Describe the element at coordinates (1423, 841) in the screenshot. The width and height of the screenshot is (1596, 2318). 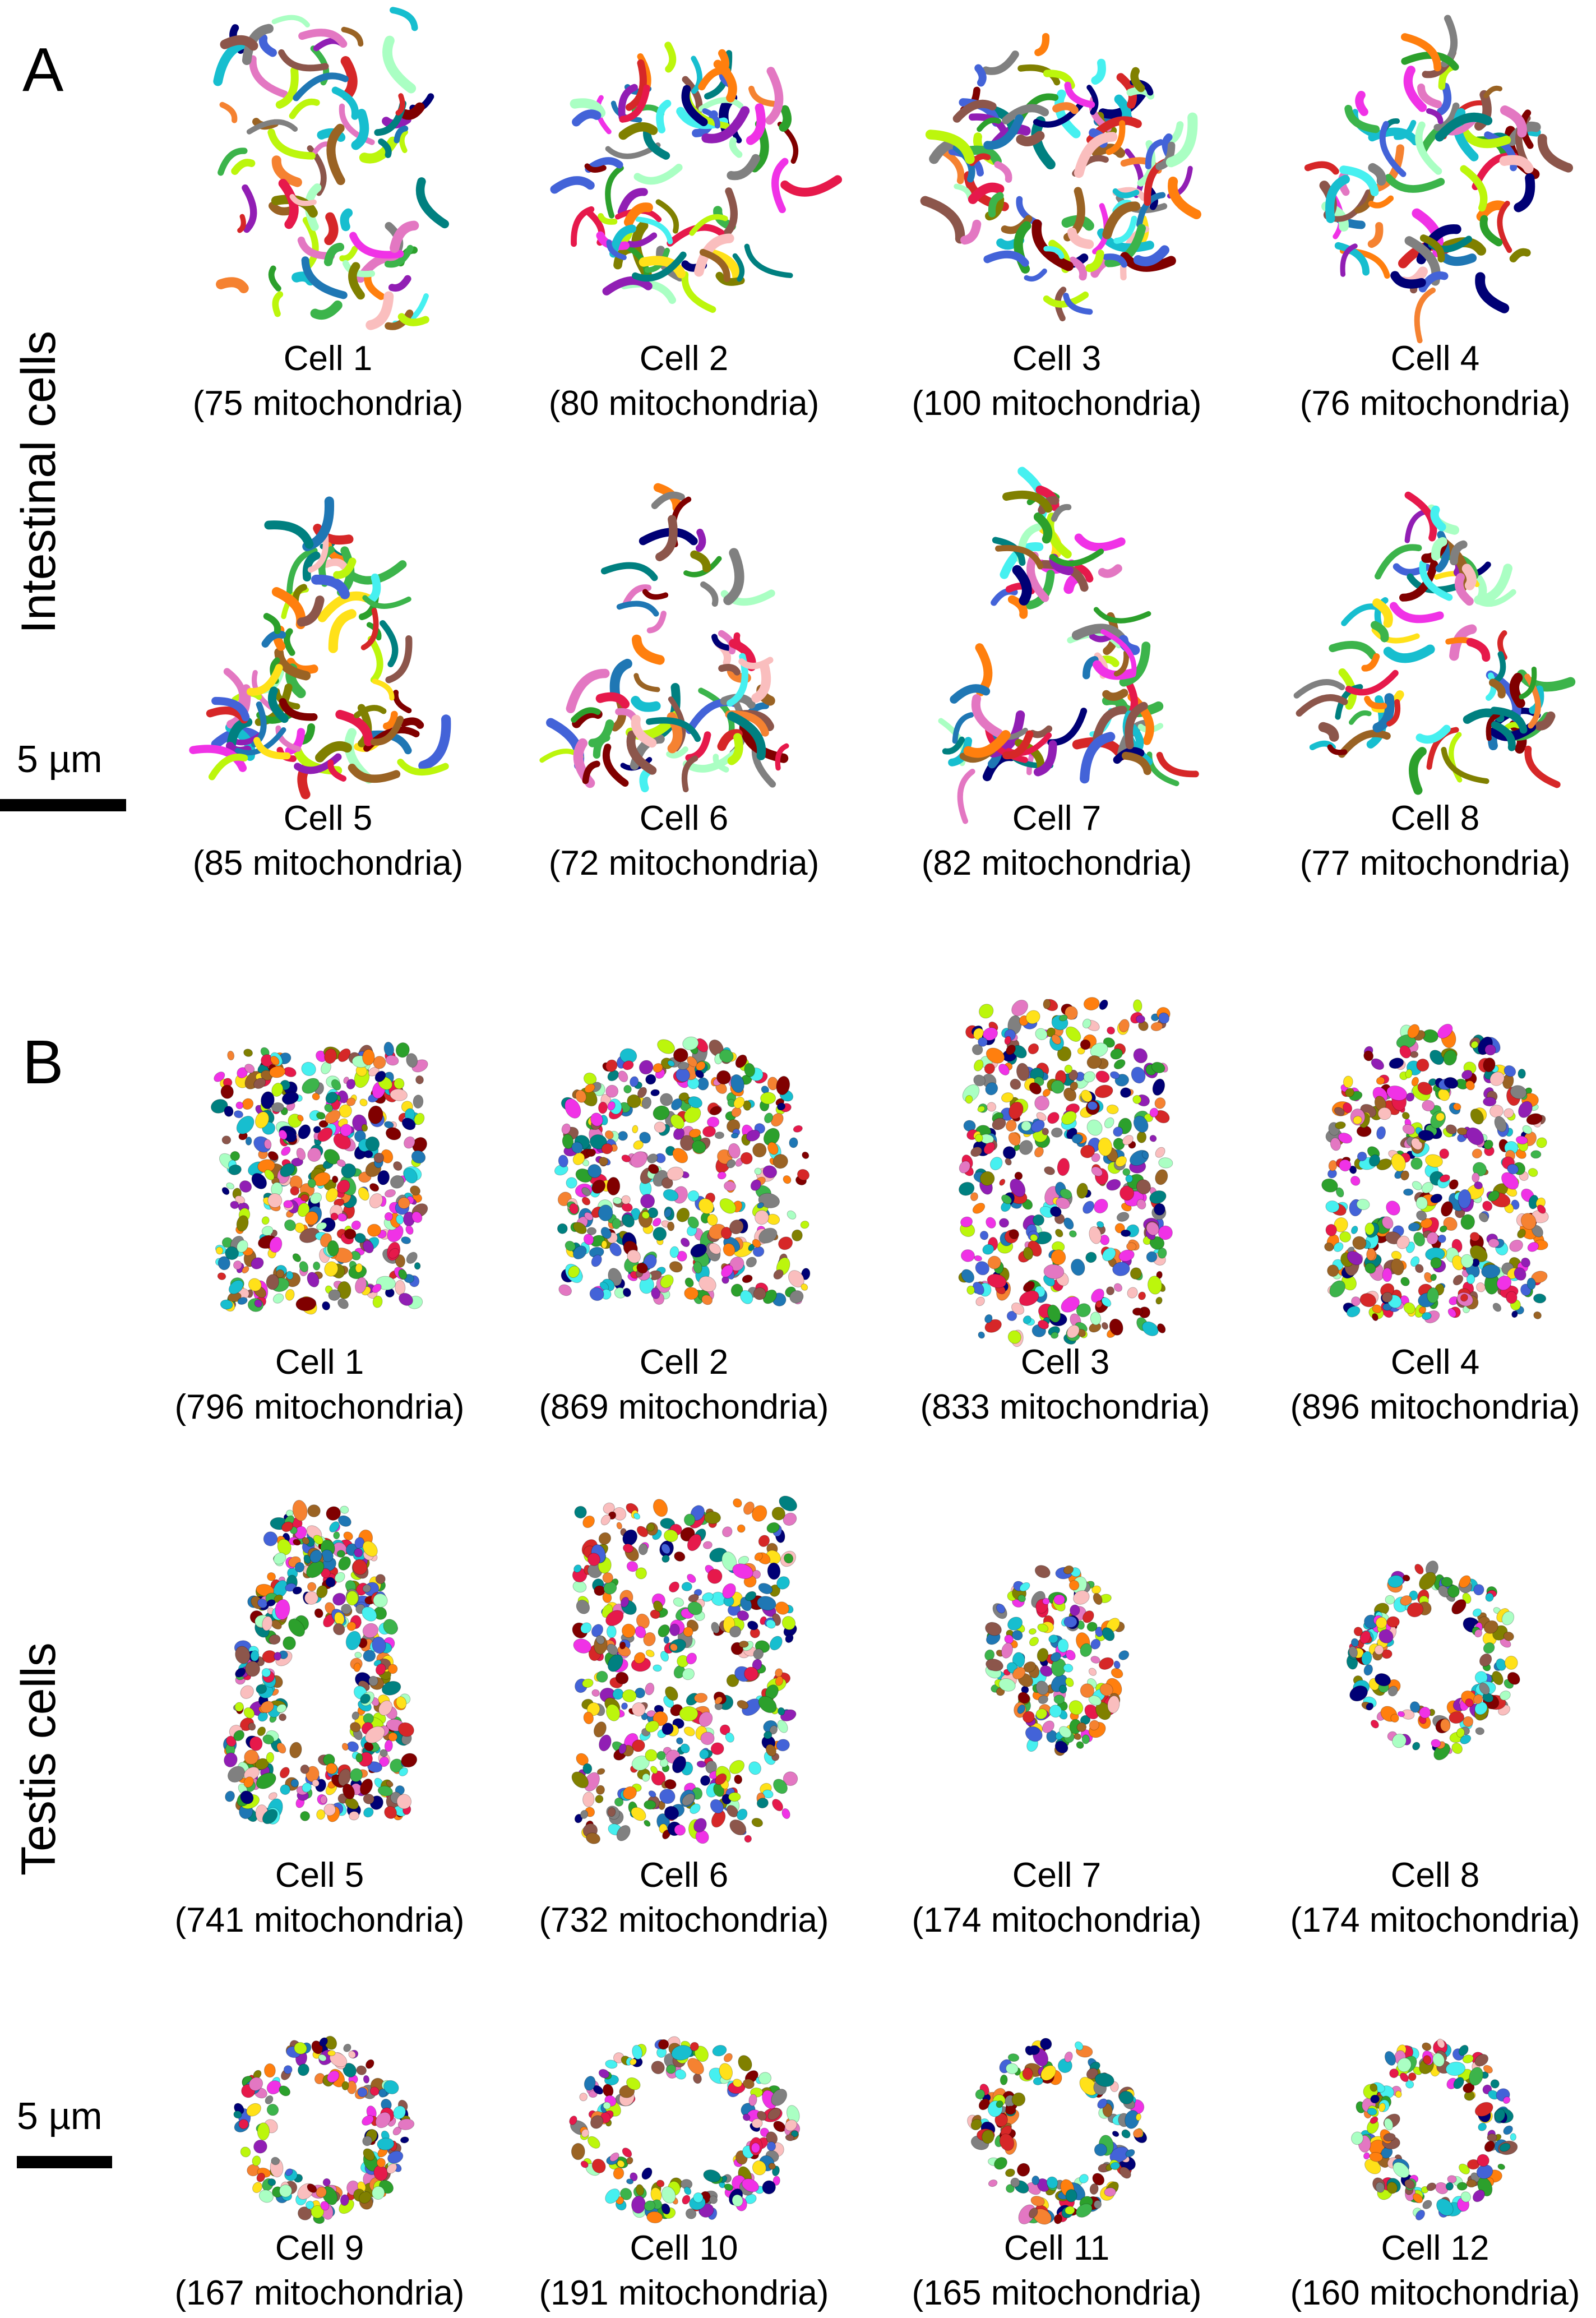
I see `panel-a-caption-8: Cell 8 (77 mitochondria)` at that location.